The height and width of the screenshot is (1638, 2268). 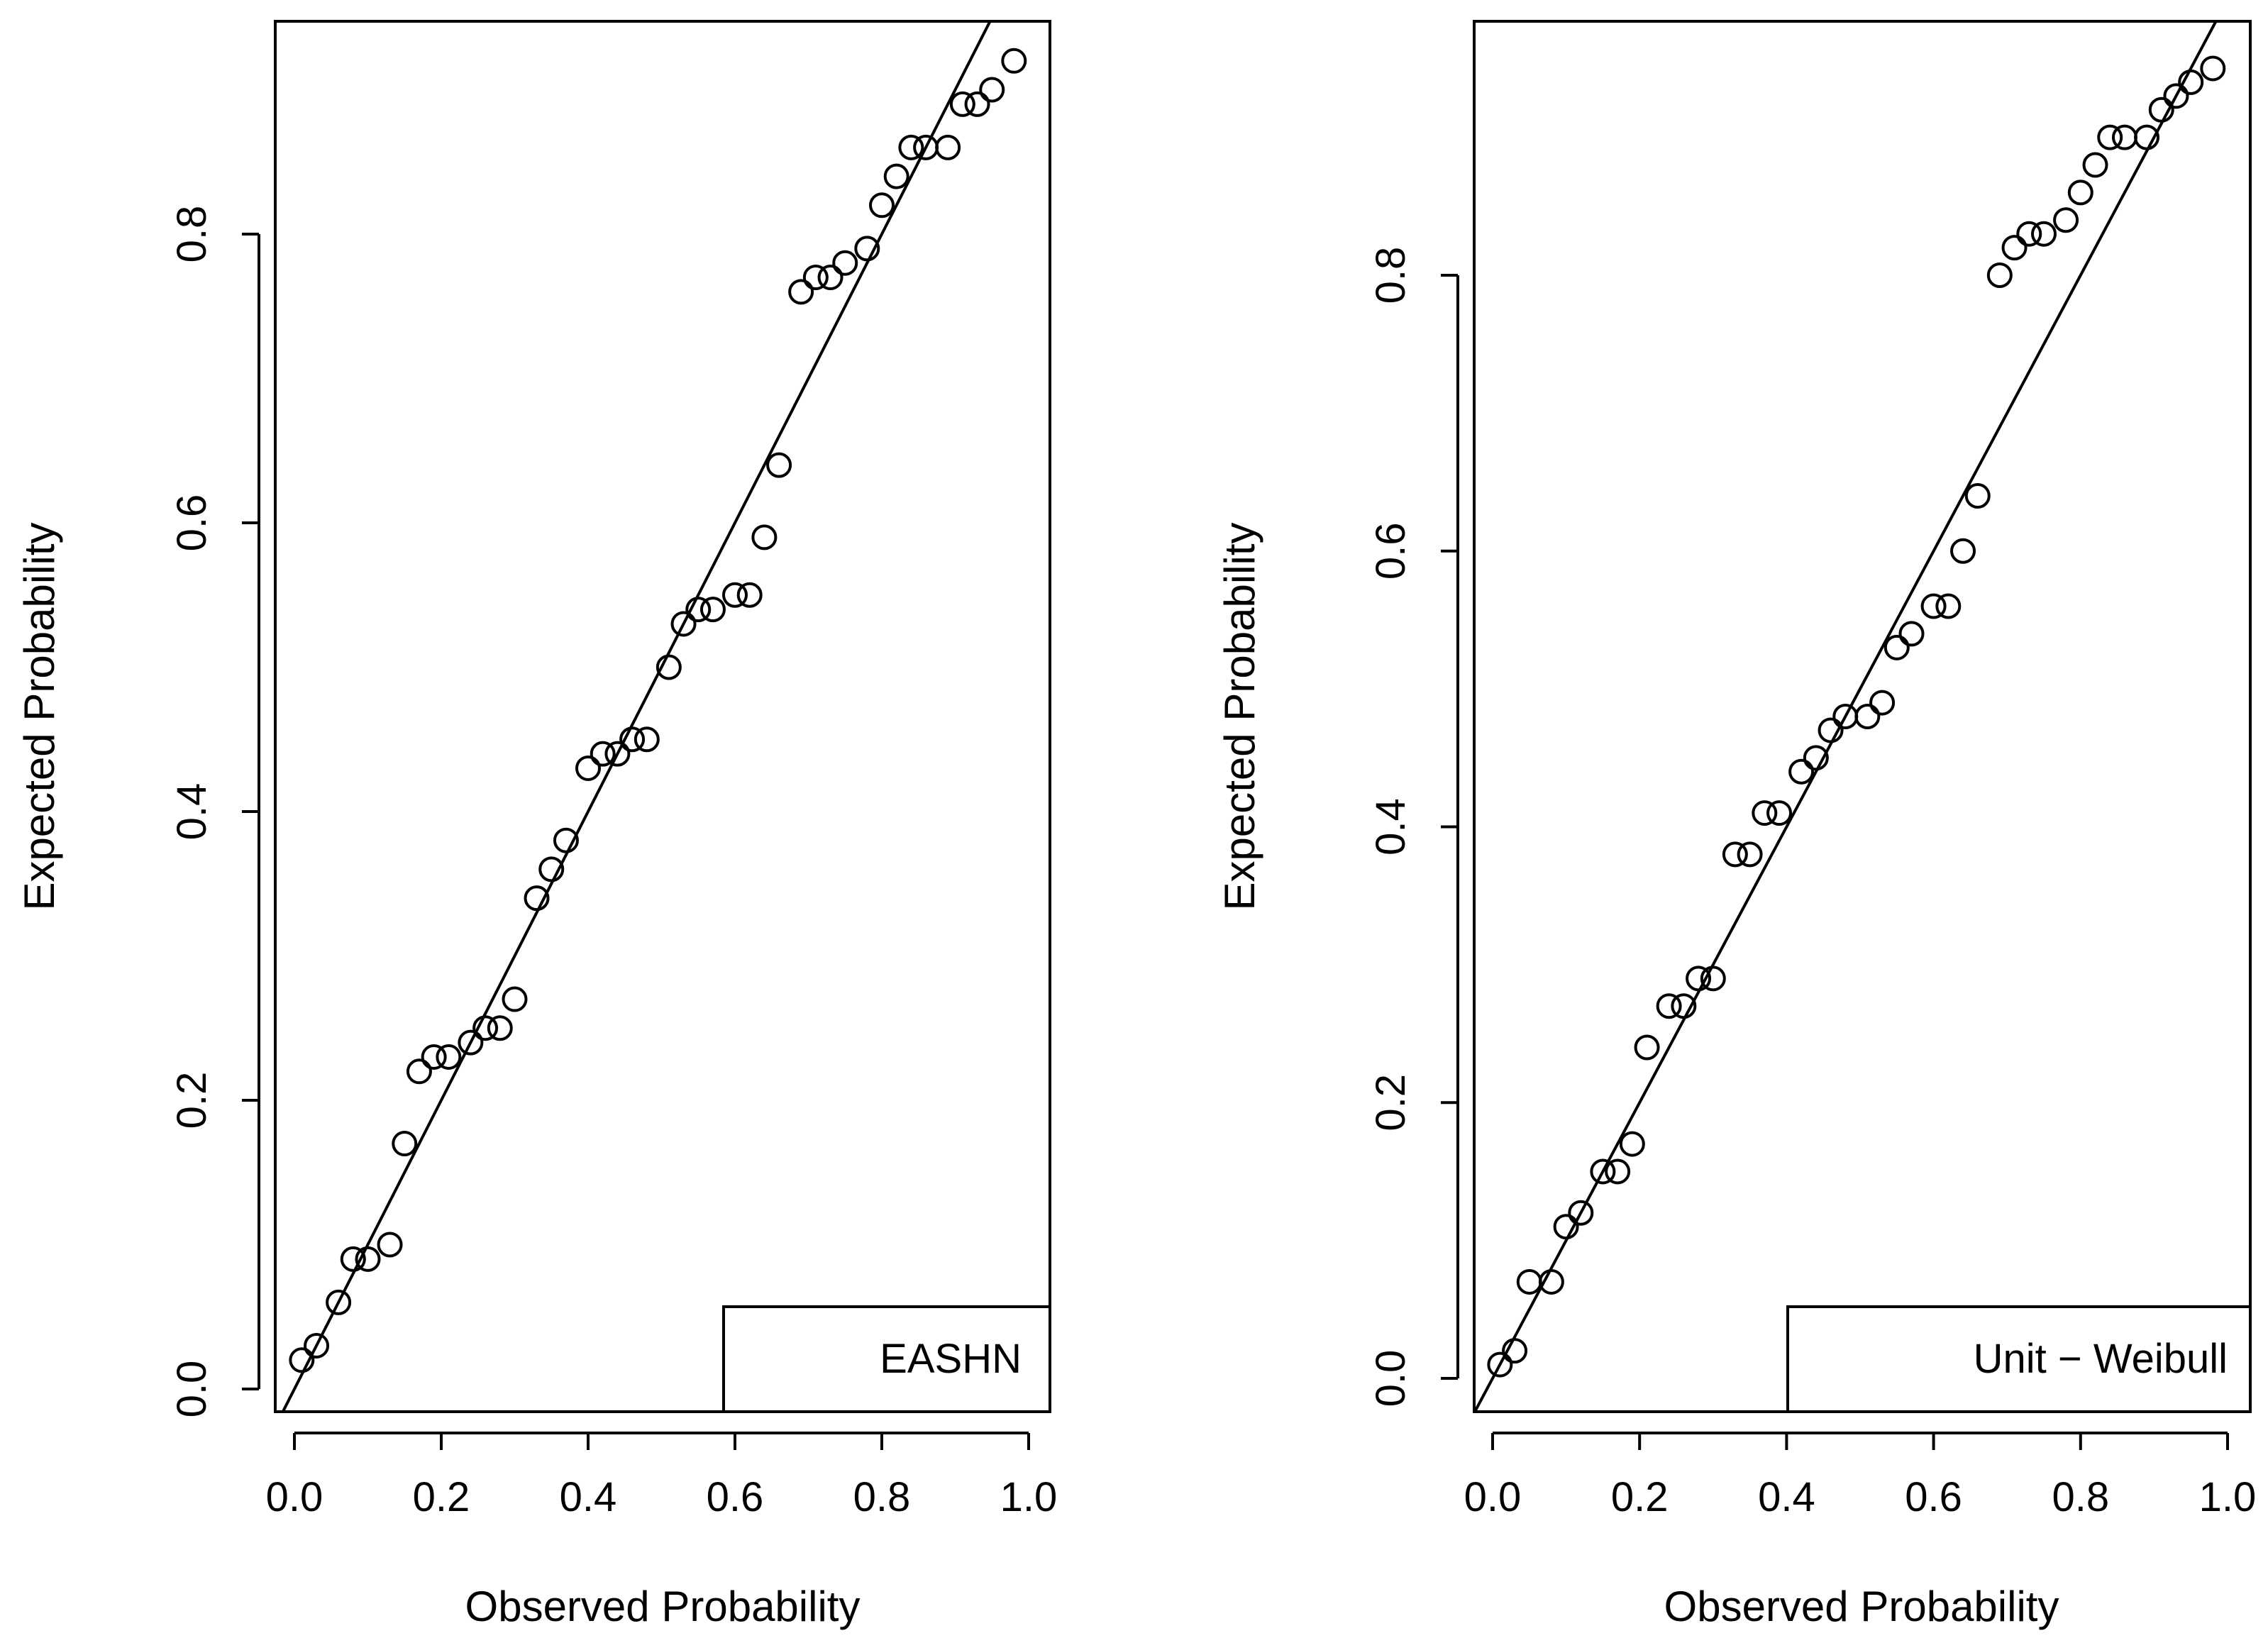 I want to click on y-axis-title: Expected Probability, so click(x=39, y=717).